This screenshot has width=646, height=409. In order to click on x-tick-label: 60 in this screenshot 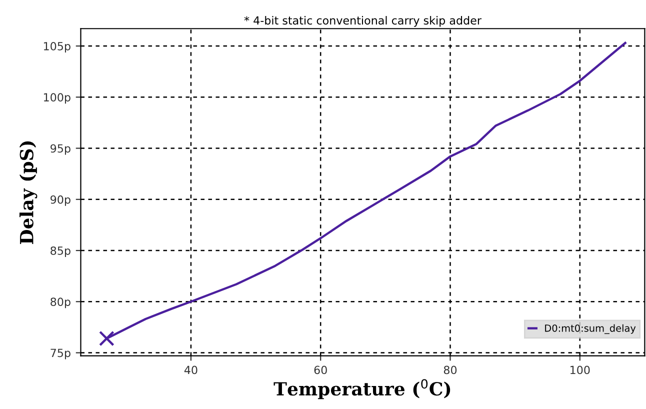, I will do `click(320, 370)`.